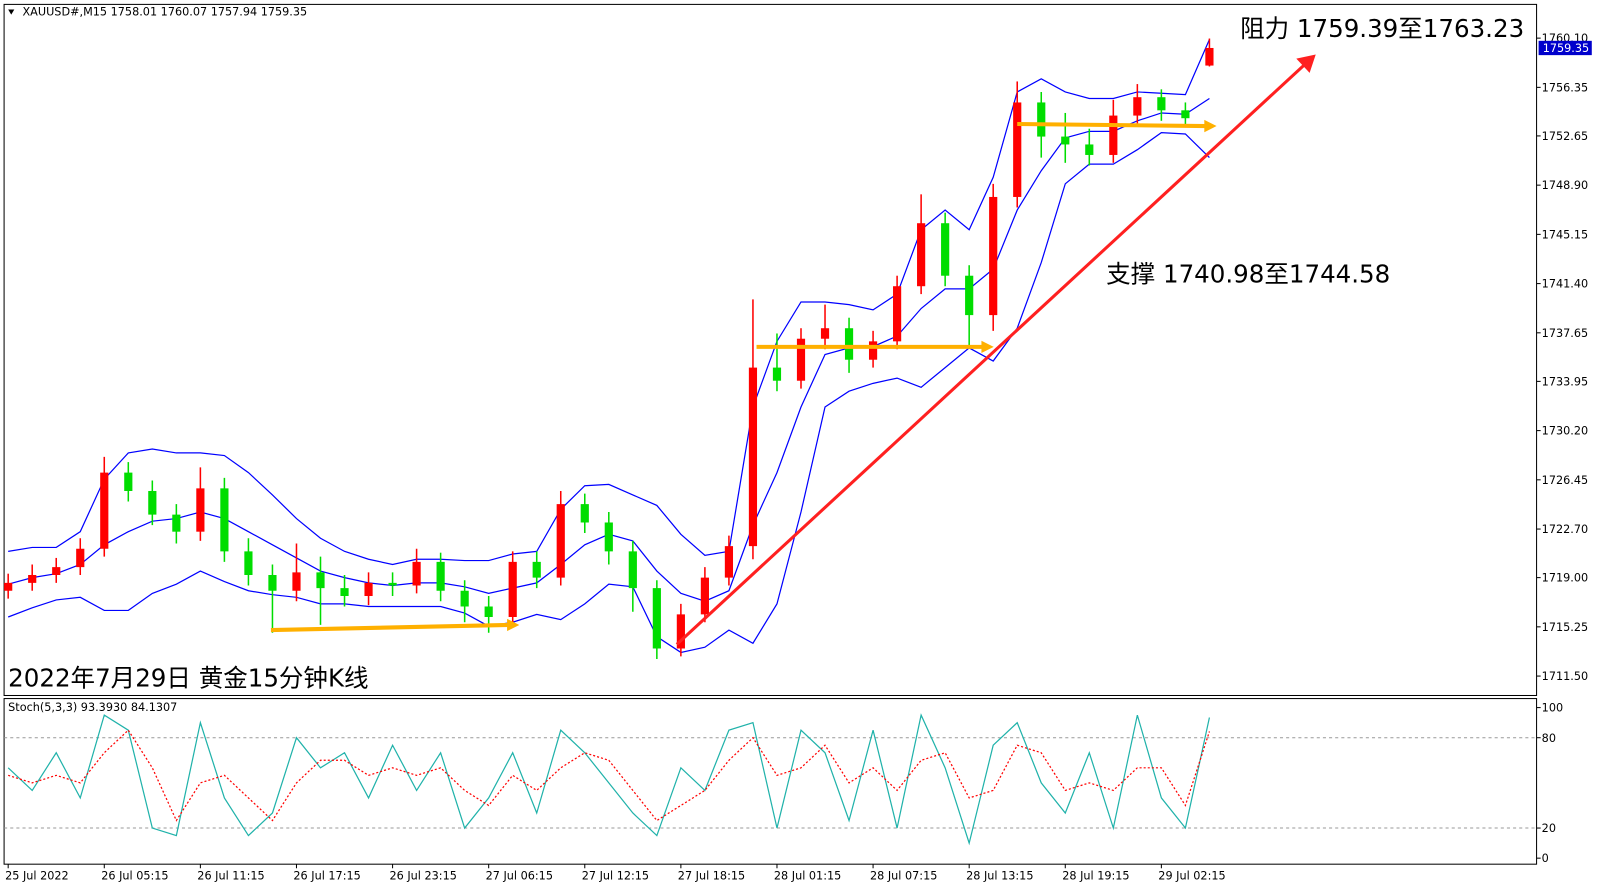  I want to click on x-tick-label: 26 Jul 17:15, so click(326, 876).